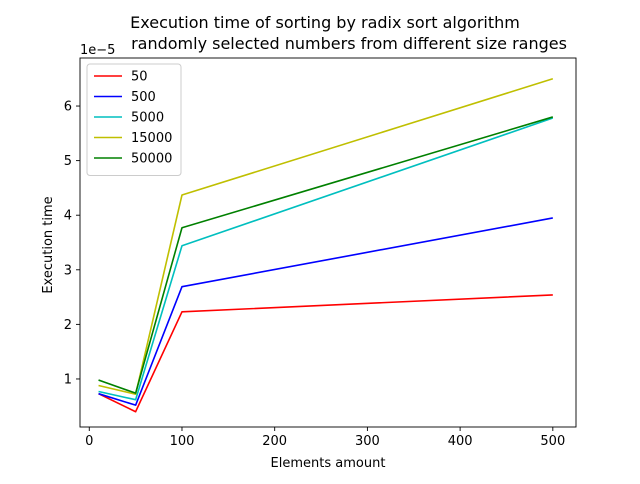  What do you see at coordinates (68, 325) in the screenshot?
I see `y-tick-label: 2` at bounding box center [68, 325].